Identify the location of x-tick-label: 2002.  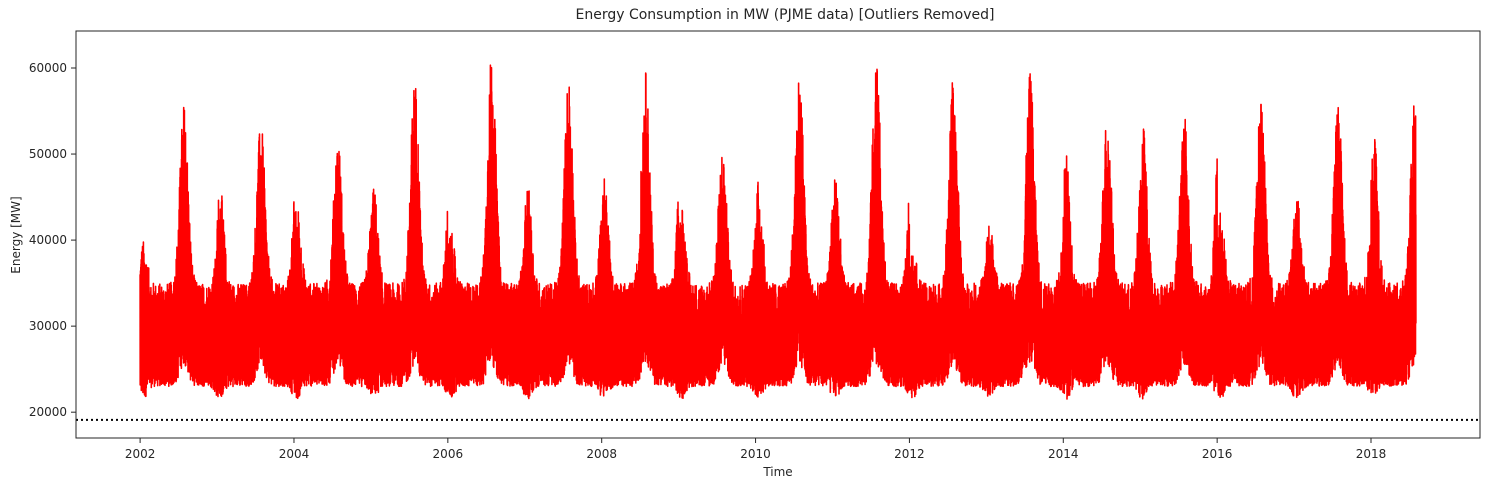
(140, 454).